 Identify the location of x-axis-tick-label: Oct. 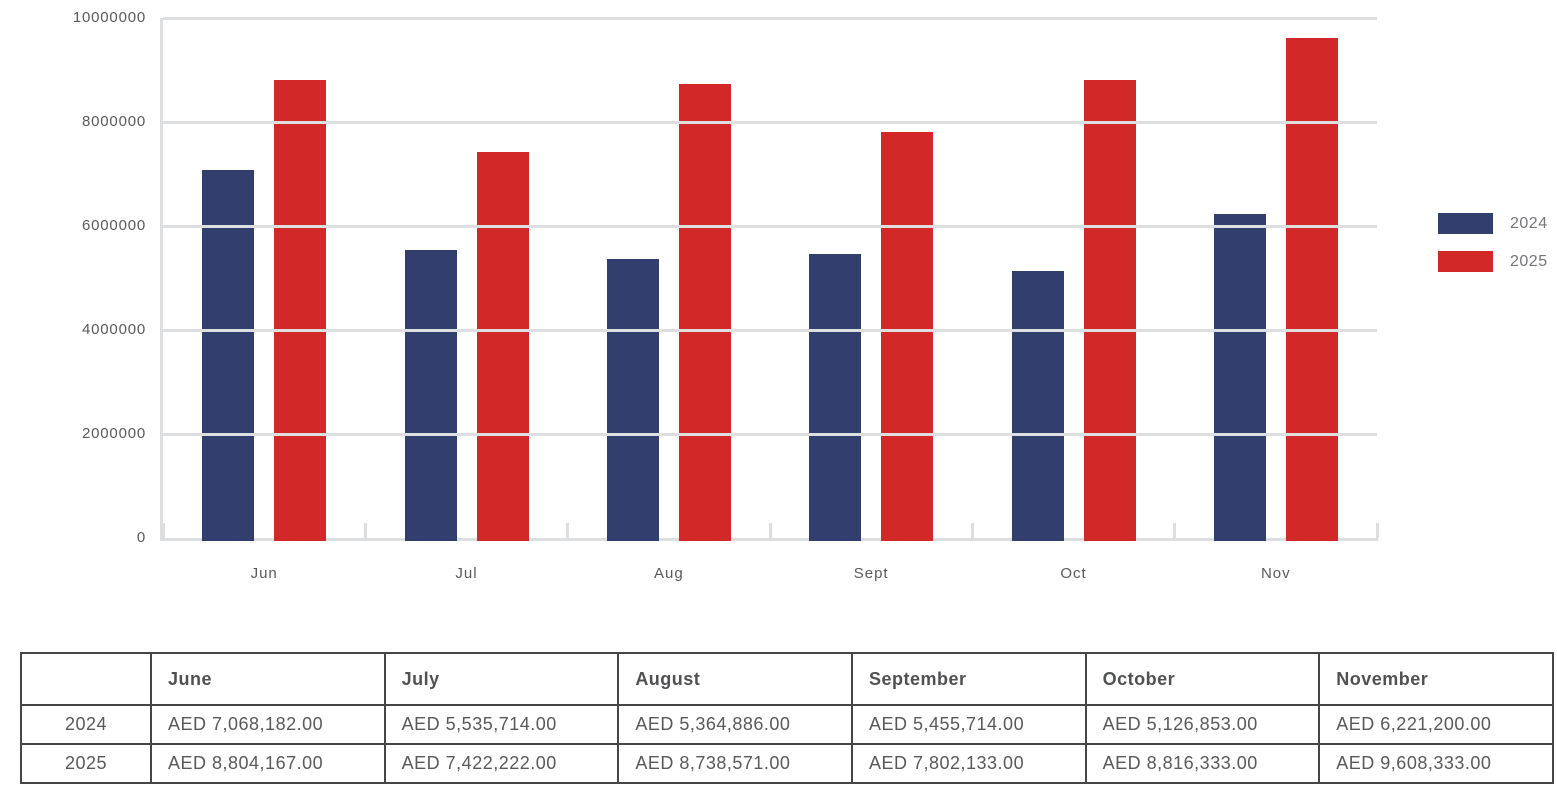
(1073, 573).